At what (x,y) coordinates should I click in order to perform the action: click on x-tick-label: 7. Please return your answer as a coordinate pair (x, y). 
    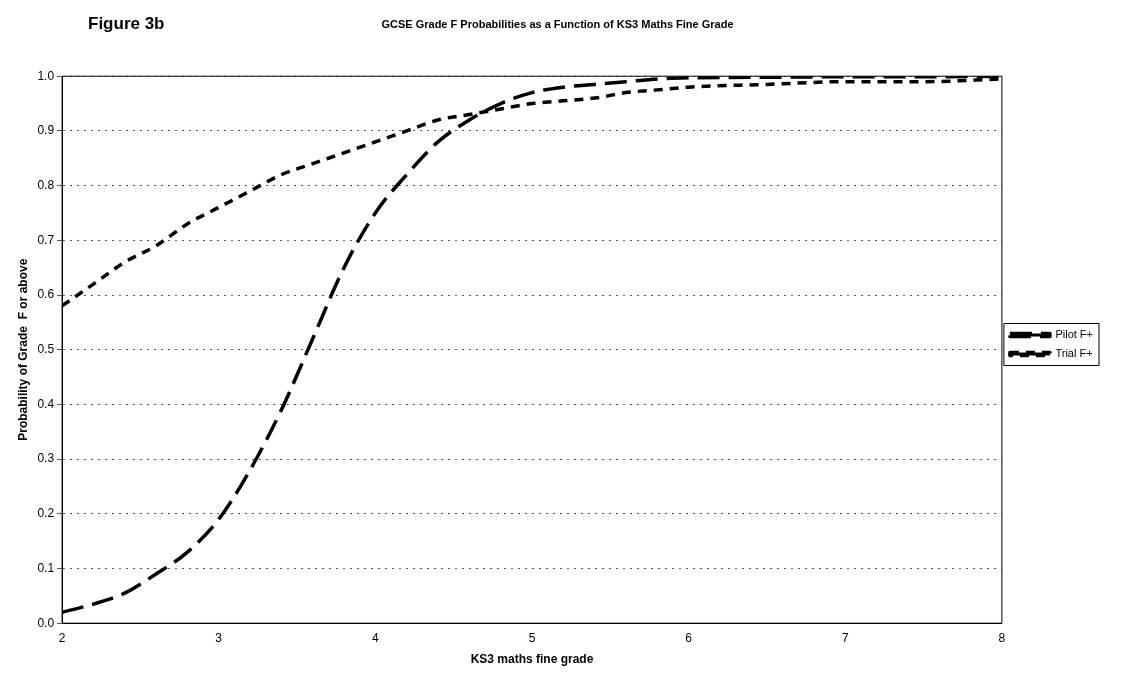
    Looking at the image, I should click on (845, 637).